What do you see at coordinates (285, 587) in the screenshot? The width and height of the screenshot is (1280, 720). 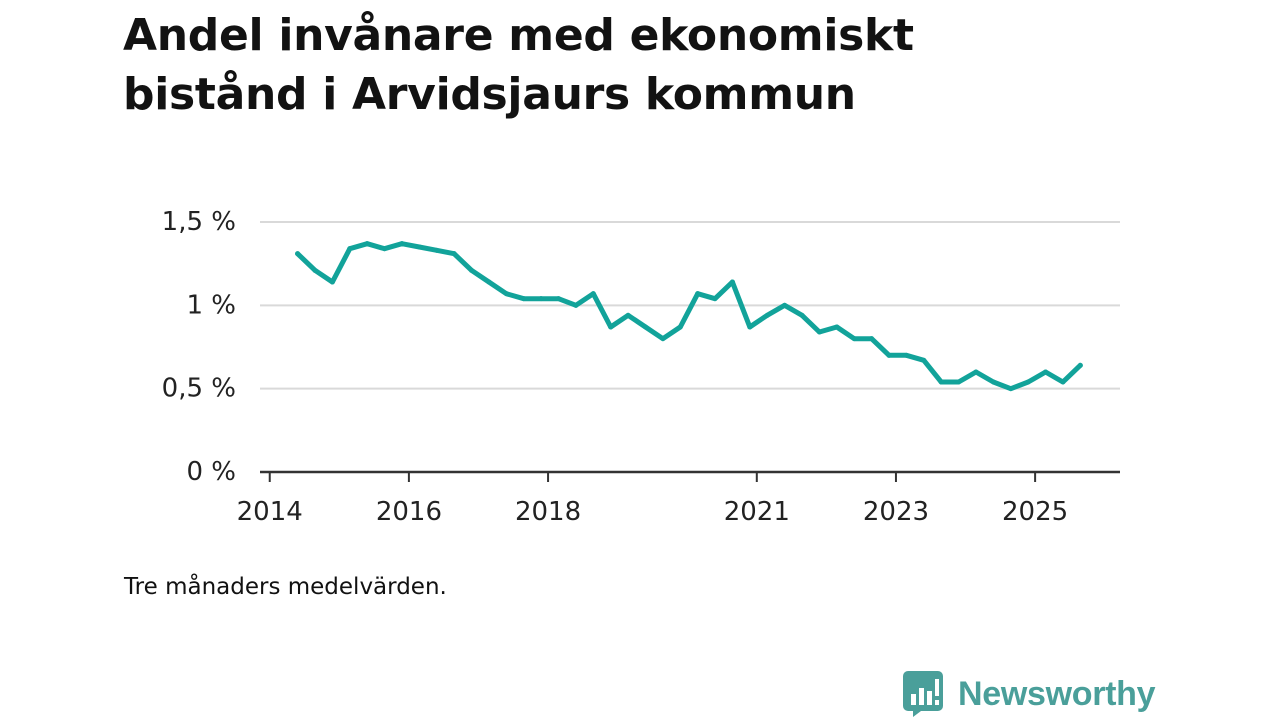 I see `chart-footnote: Tre månaders medelvärden.` at bounding box center [285, 587].